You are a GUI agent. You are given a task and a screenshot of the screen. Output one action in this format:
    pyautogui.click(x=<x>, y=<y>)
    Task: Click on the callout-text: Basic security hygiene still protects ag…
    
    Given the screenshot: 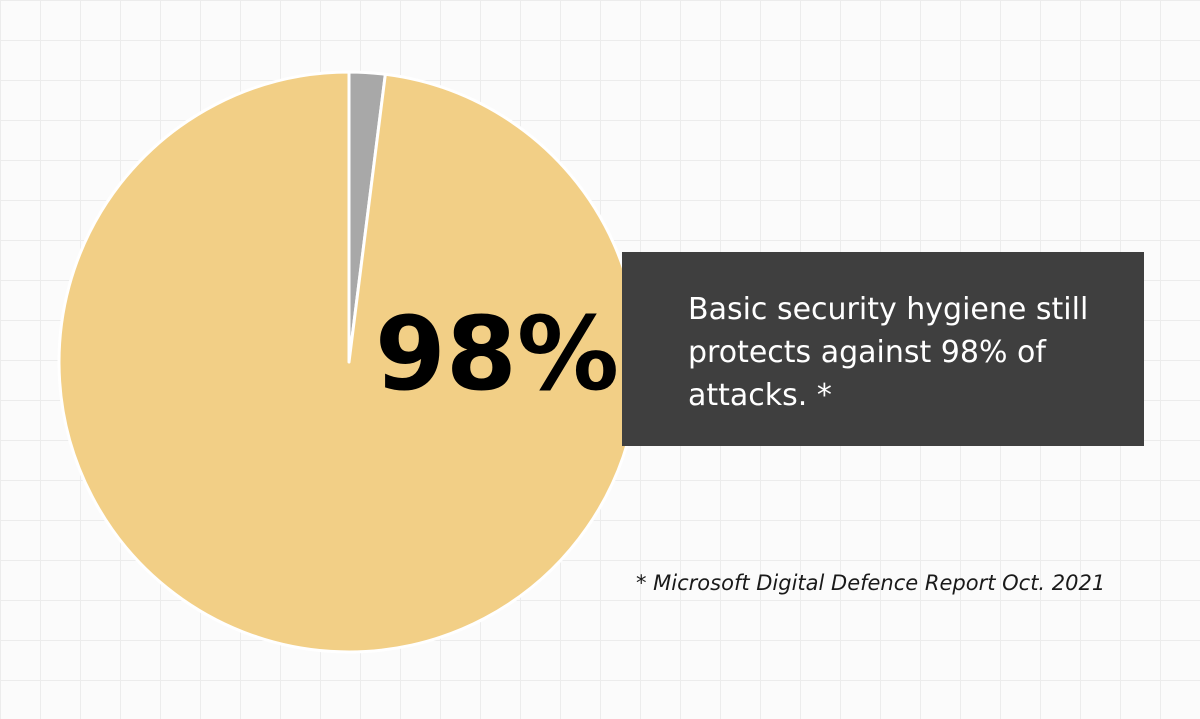 What is the action you would take?
    pyautogui.click(x=888, y=352)
    